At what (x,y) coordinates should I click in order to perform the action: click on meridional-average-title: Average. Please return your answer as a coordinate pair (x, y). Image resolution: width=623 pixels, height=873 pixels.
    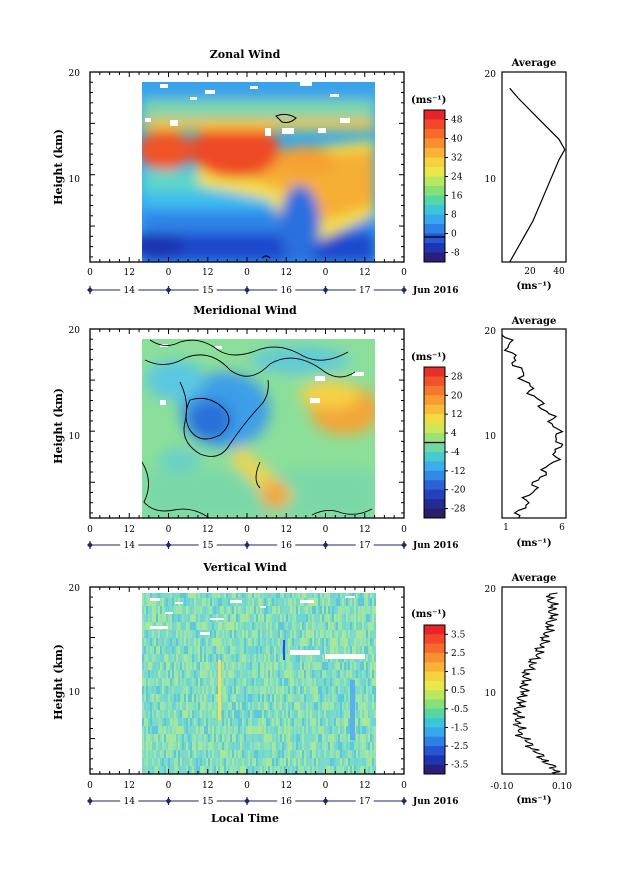
    Looking at the image, I should click on (534, 321).